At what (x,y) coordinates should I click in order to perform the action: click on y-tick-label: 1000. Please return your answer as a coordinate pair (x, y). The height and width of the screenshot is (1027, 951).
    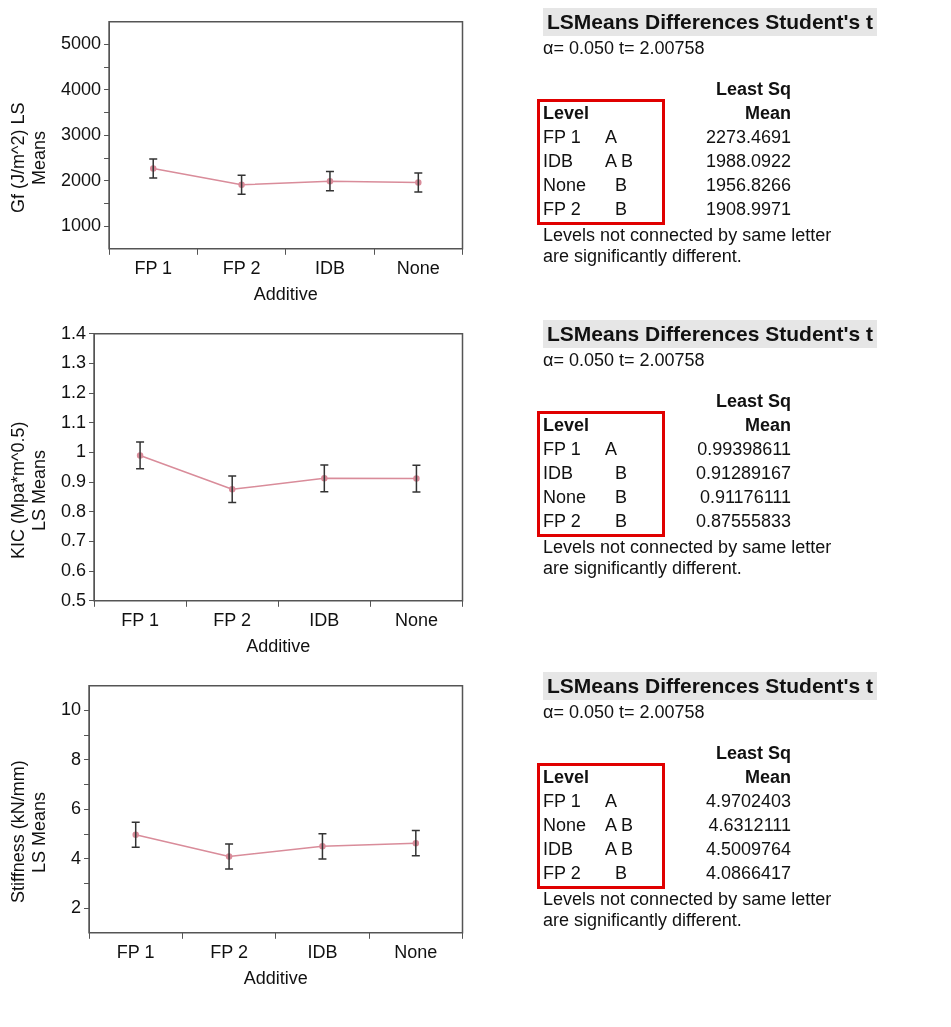
    Looking at the image, I should click on (81, 225).